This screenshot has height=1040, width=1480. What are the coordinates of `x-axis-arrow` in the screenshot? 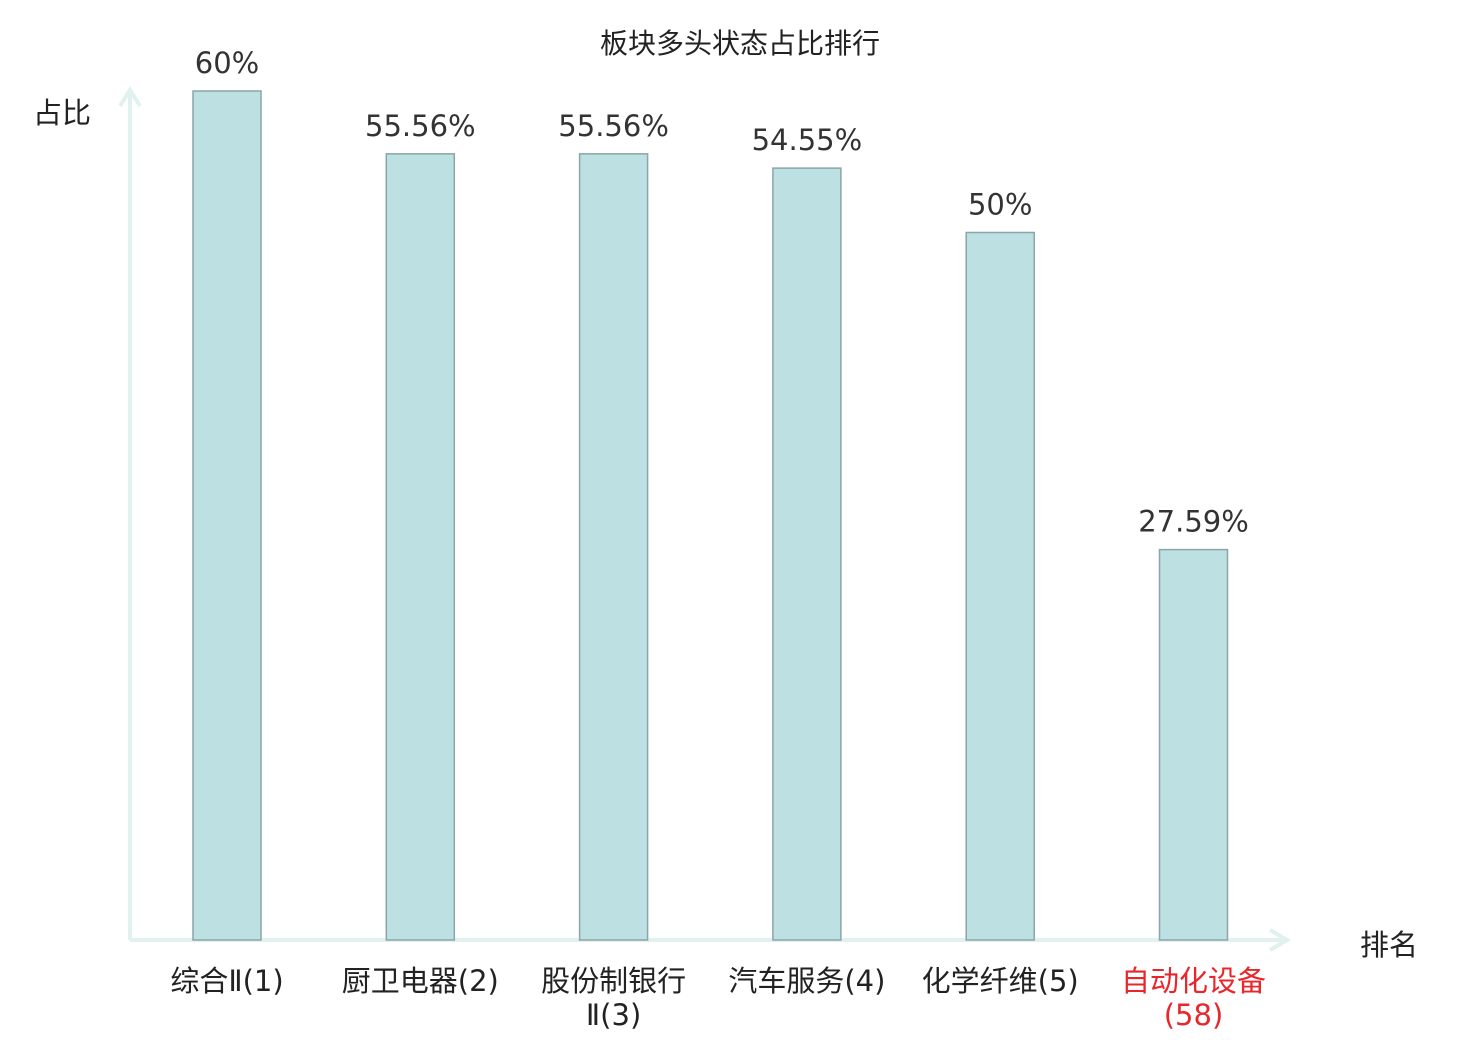 It's located at (1279, 940).